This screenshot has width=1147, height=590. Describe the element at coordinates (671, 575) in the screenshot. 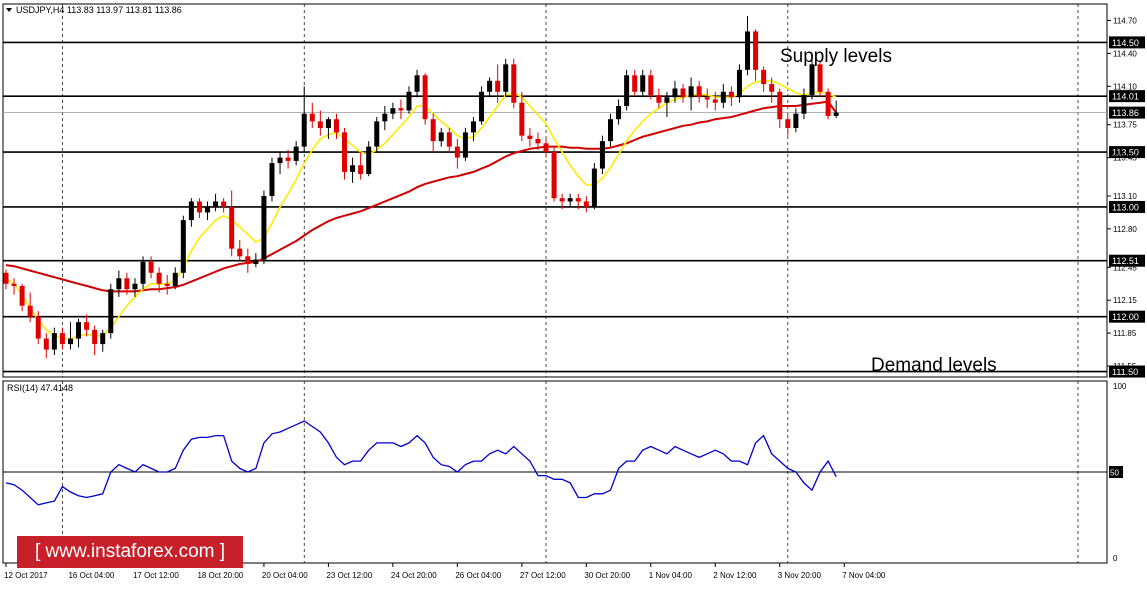

I see `x-tick-label: 1 Nov 04:00` at that location.